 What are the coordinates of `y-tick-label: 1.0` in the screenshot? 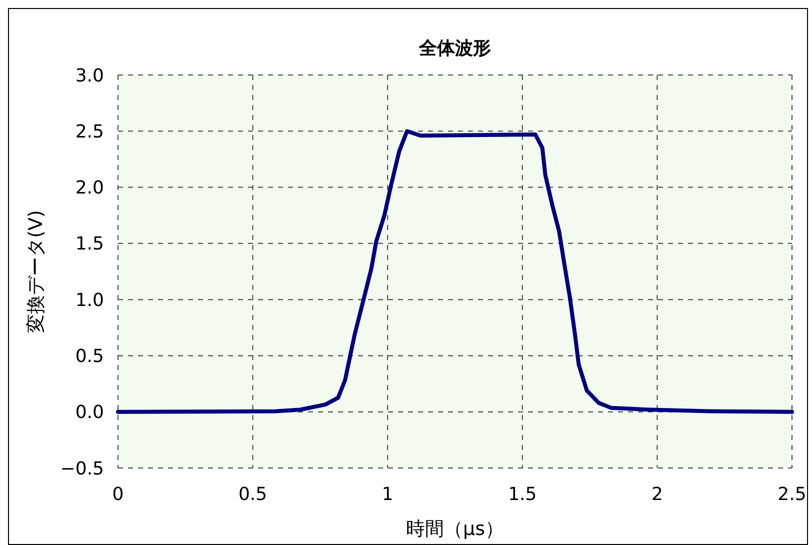 It's located at (89, 300).